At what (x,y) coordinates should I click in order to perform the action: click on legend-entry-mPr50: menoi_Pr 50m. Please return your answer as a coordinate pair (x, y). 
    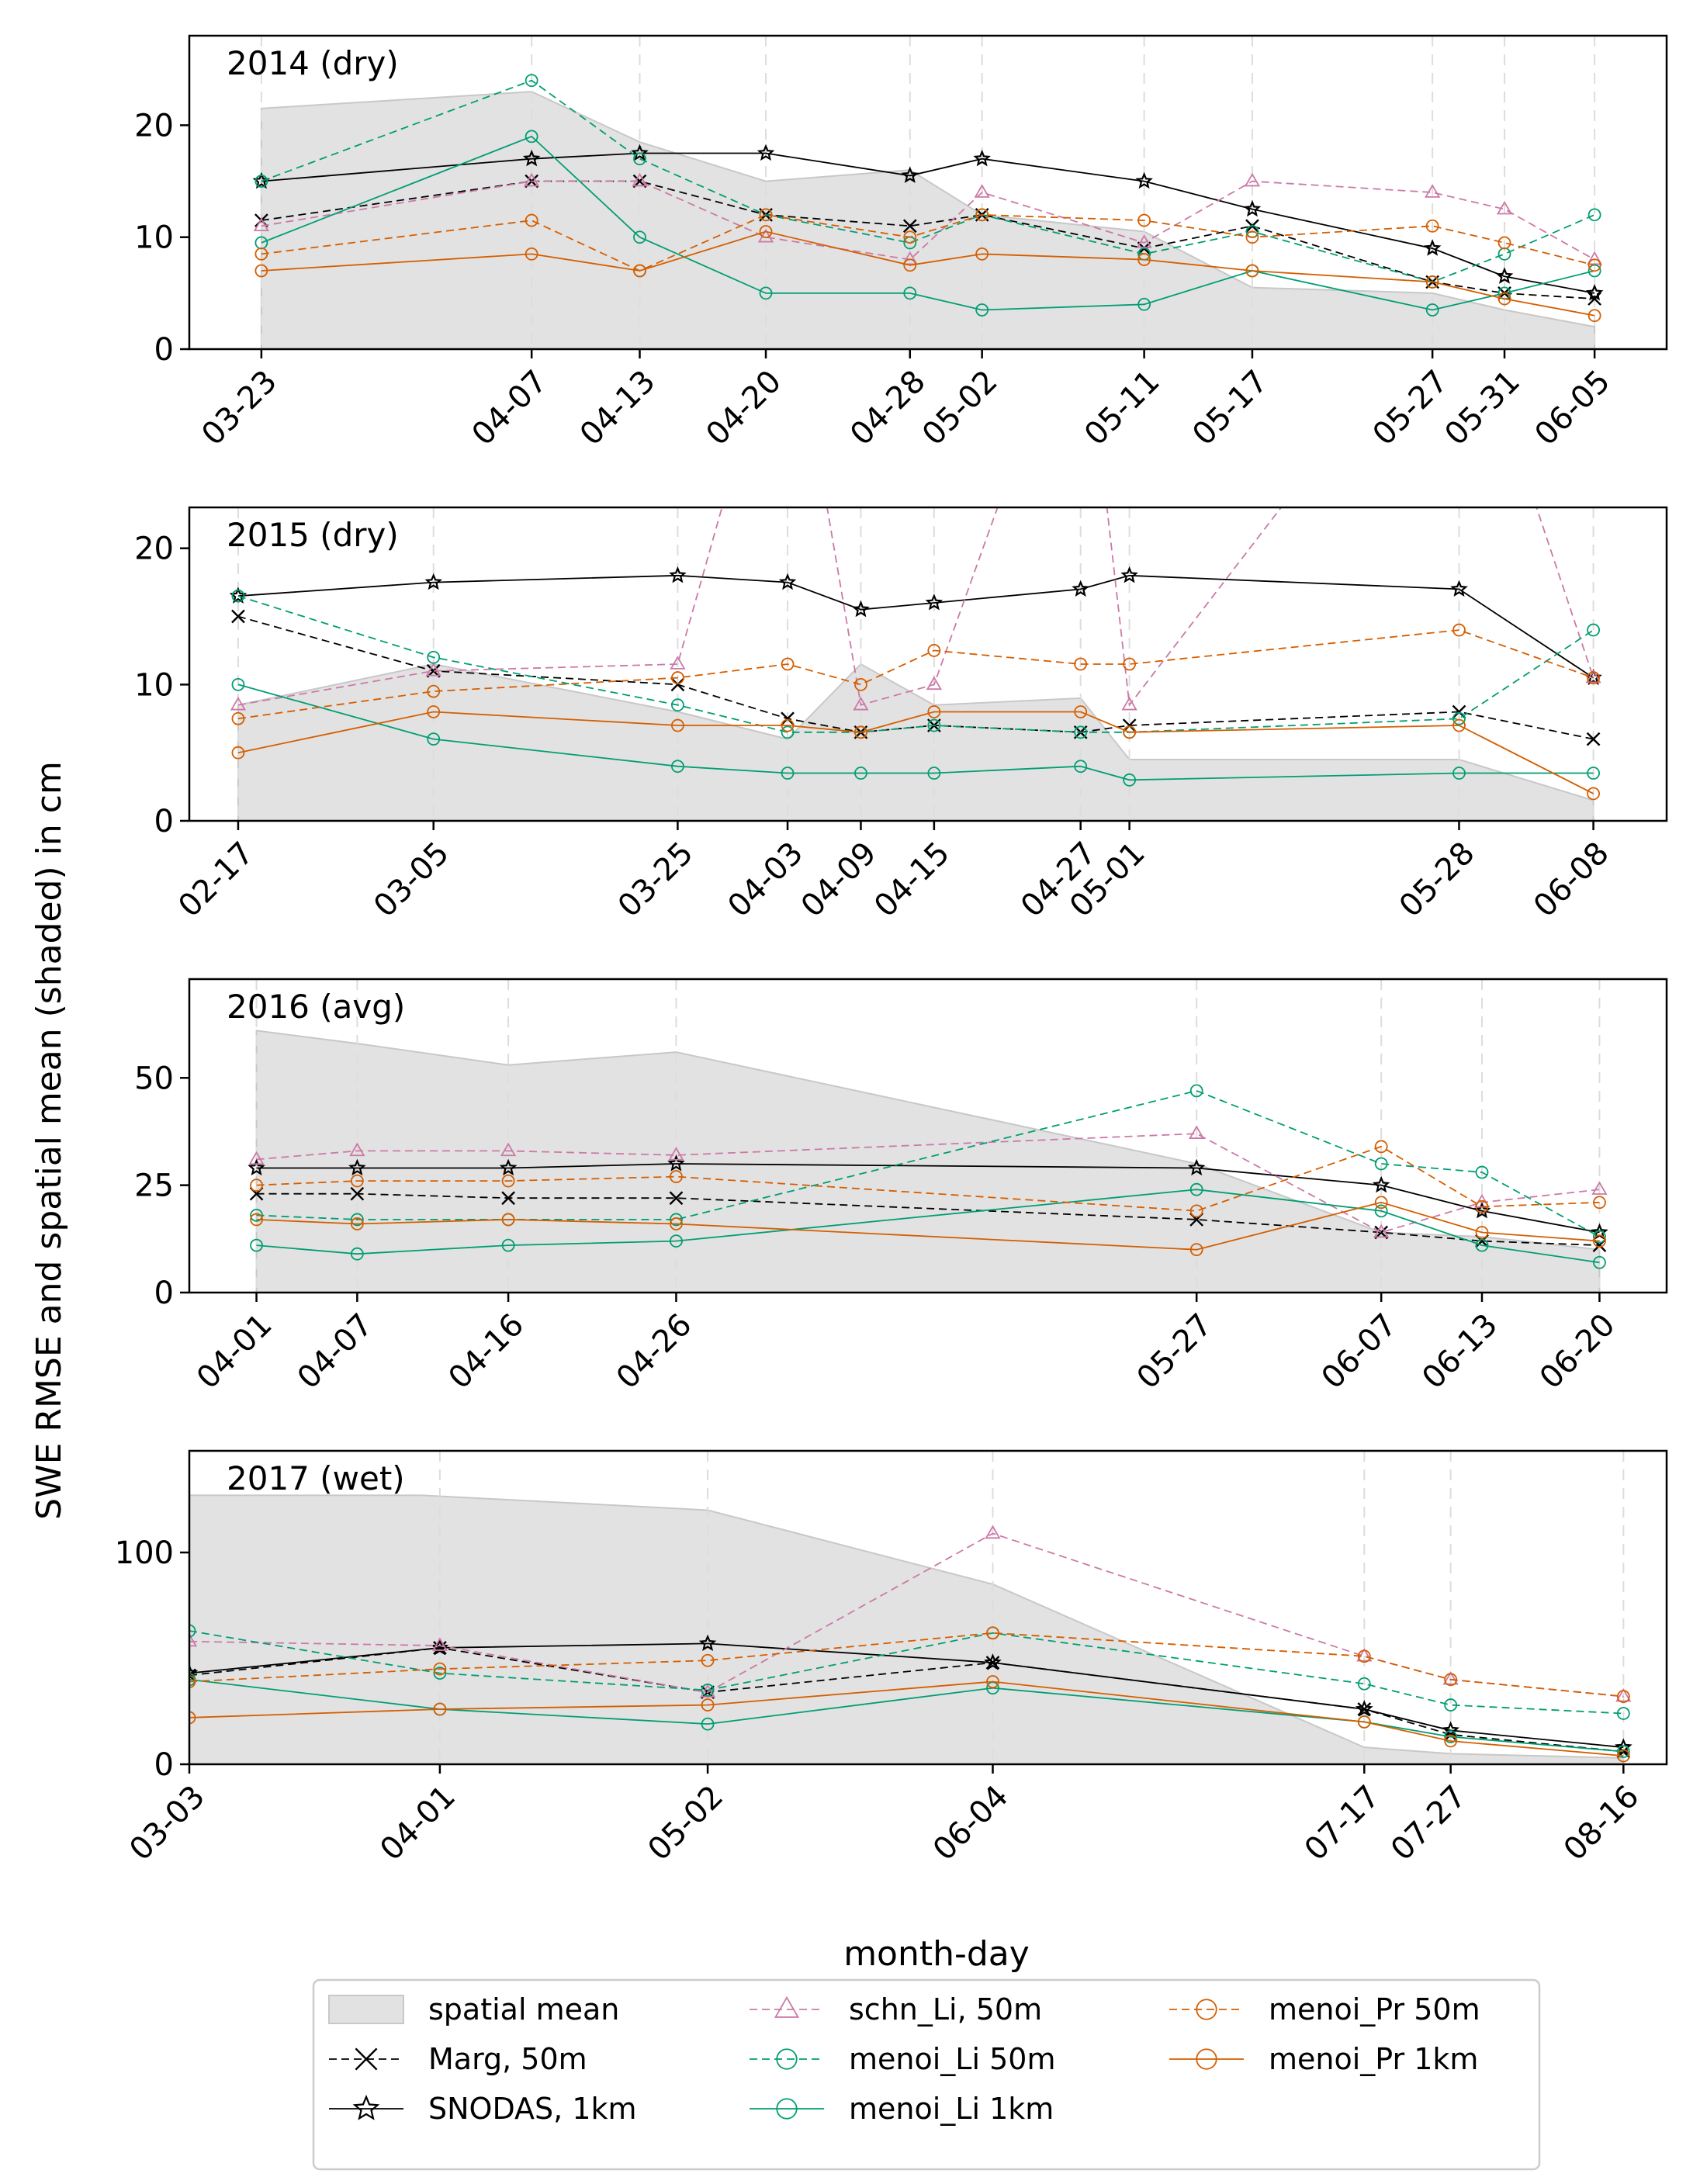
    Looking at the image, I should click on (1324, 2010).